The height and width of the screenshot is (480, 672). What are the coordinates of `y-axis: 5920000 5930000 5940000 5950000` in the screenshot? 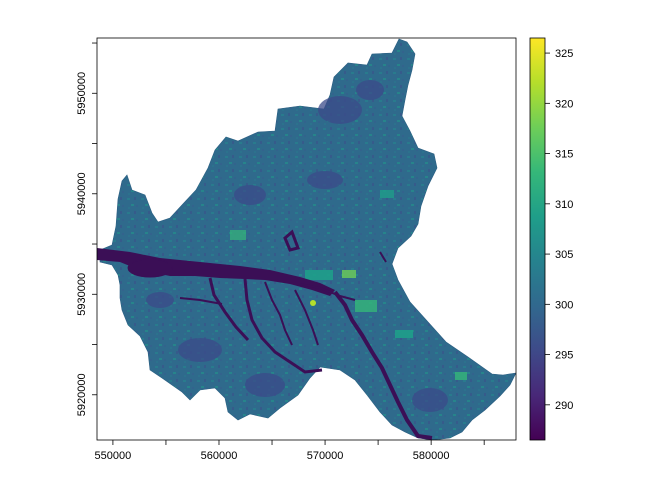 It's located at (86, 229).